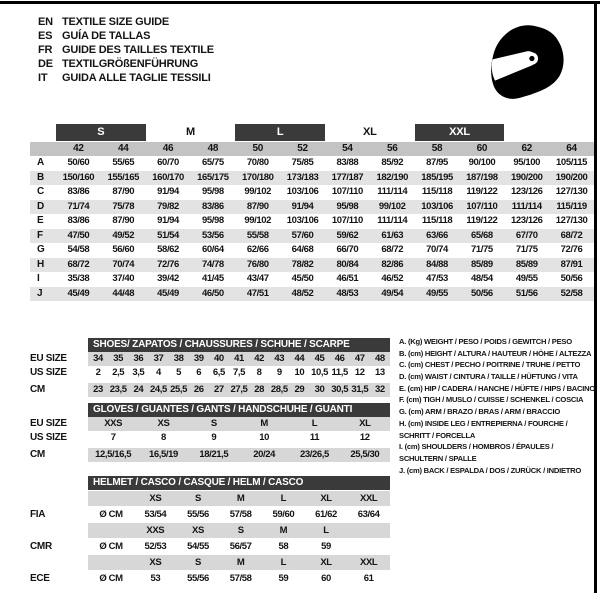 Image resolution: width=600 pixels, height=600 pixels. What do you see at coordinates (392, 177) in the screenshot?
I see `measure-value: 182/190` at bounding box center [392, 177].